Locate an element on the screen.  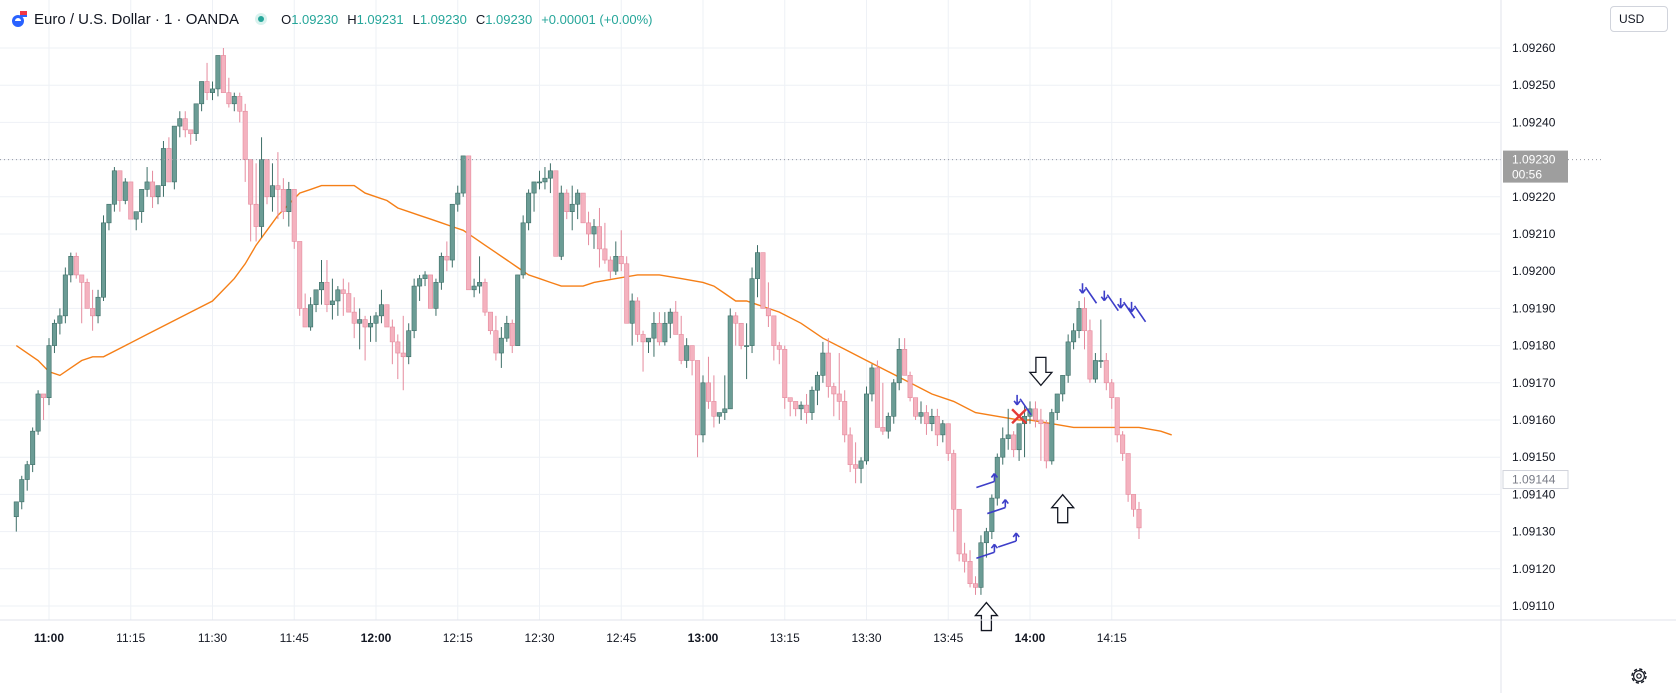
close-value: 1.09230 is located at coordinates (509, 19).